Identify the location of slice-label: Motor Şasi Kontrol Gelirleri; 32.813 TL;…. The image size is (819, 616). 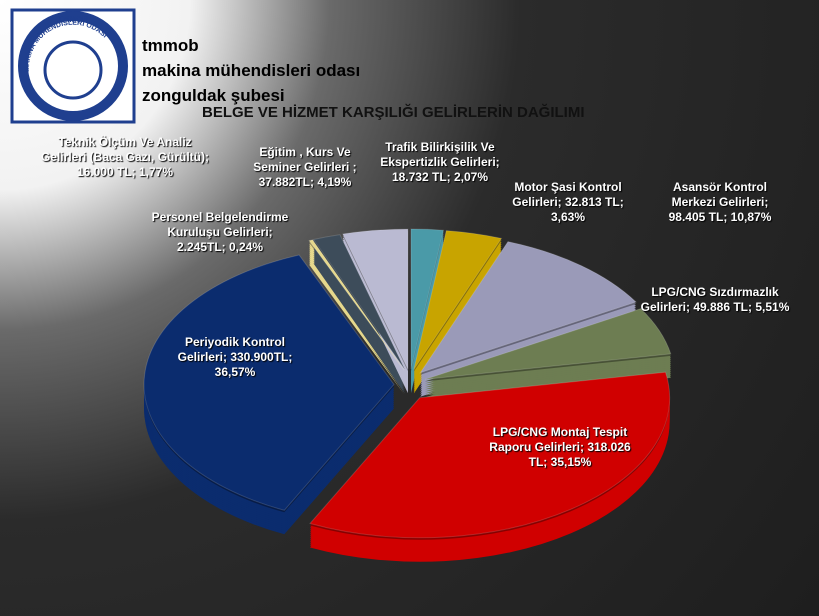
(568, 202).